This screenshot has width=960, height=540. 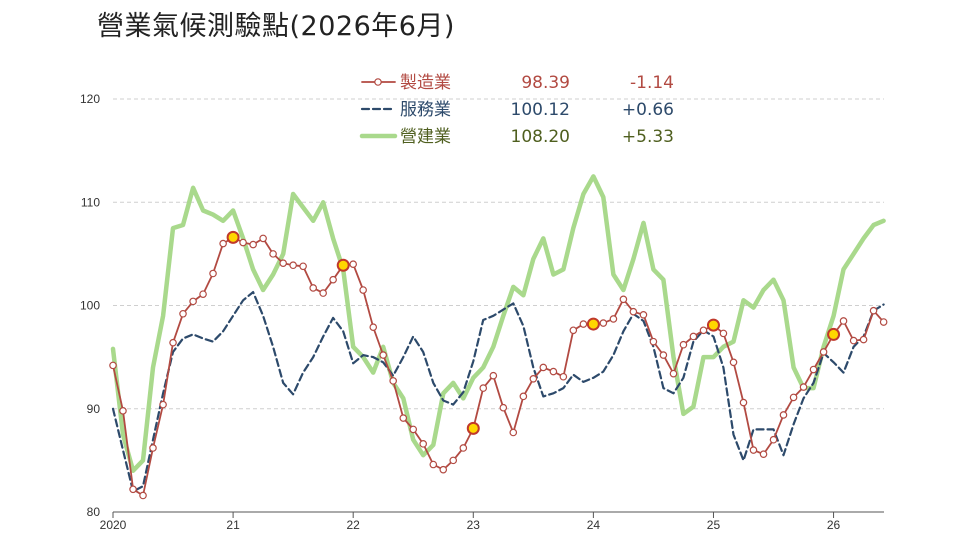 What do you see at coordinates (90, 202) in the screenshot?
I see `y-tick-label: 110` at bounding box center [90, 202].